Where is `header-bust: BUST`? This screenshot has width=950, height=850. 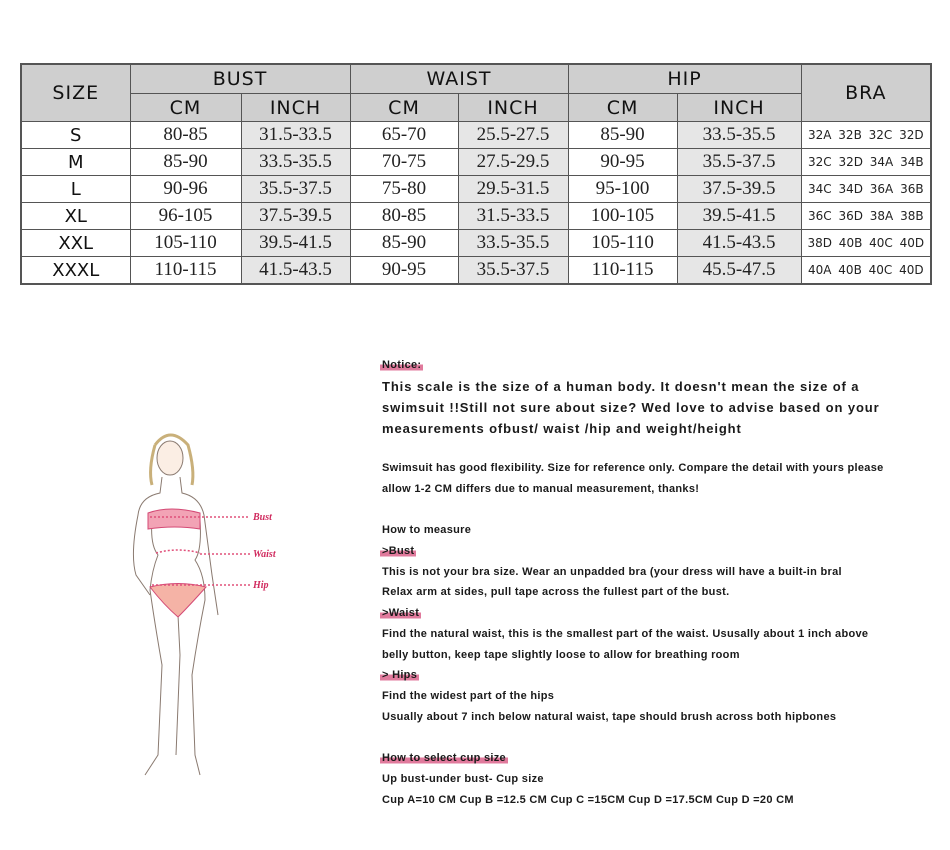
header-bust: BUST is located at coordinates (240, 78).